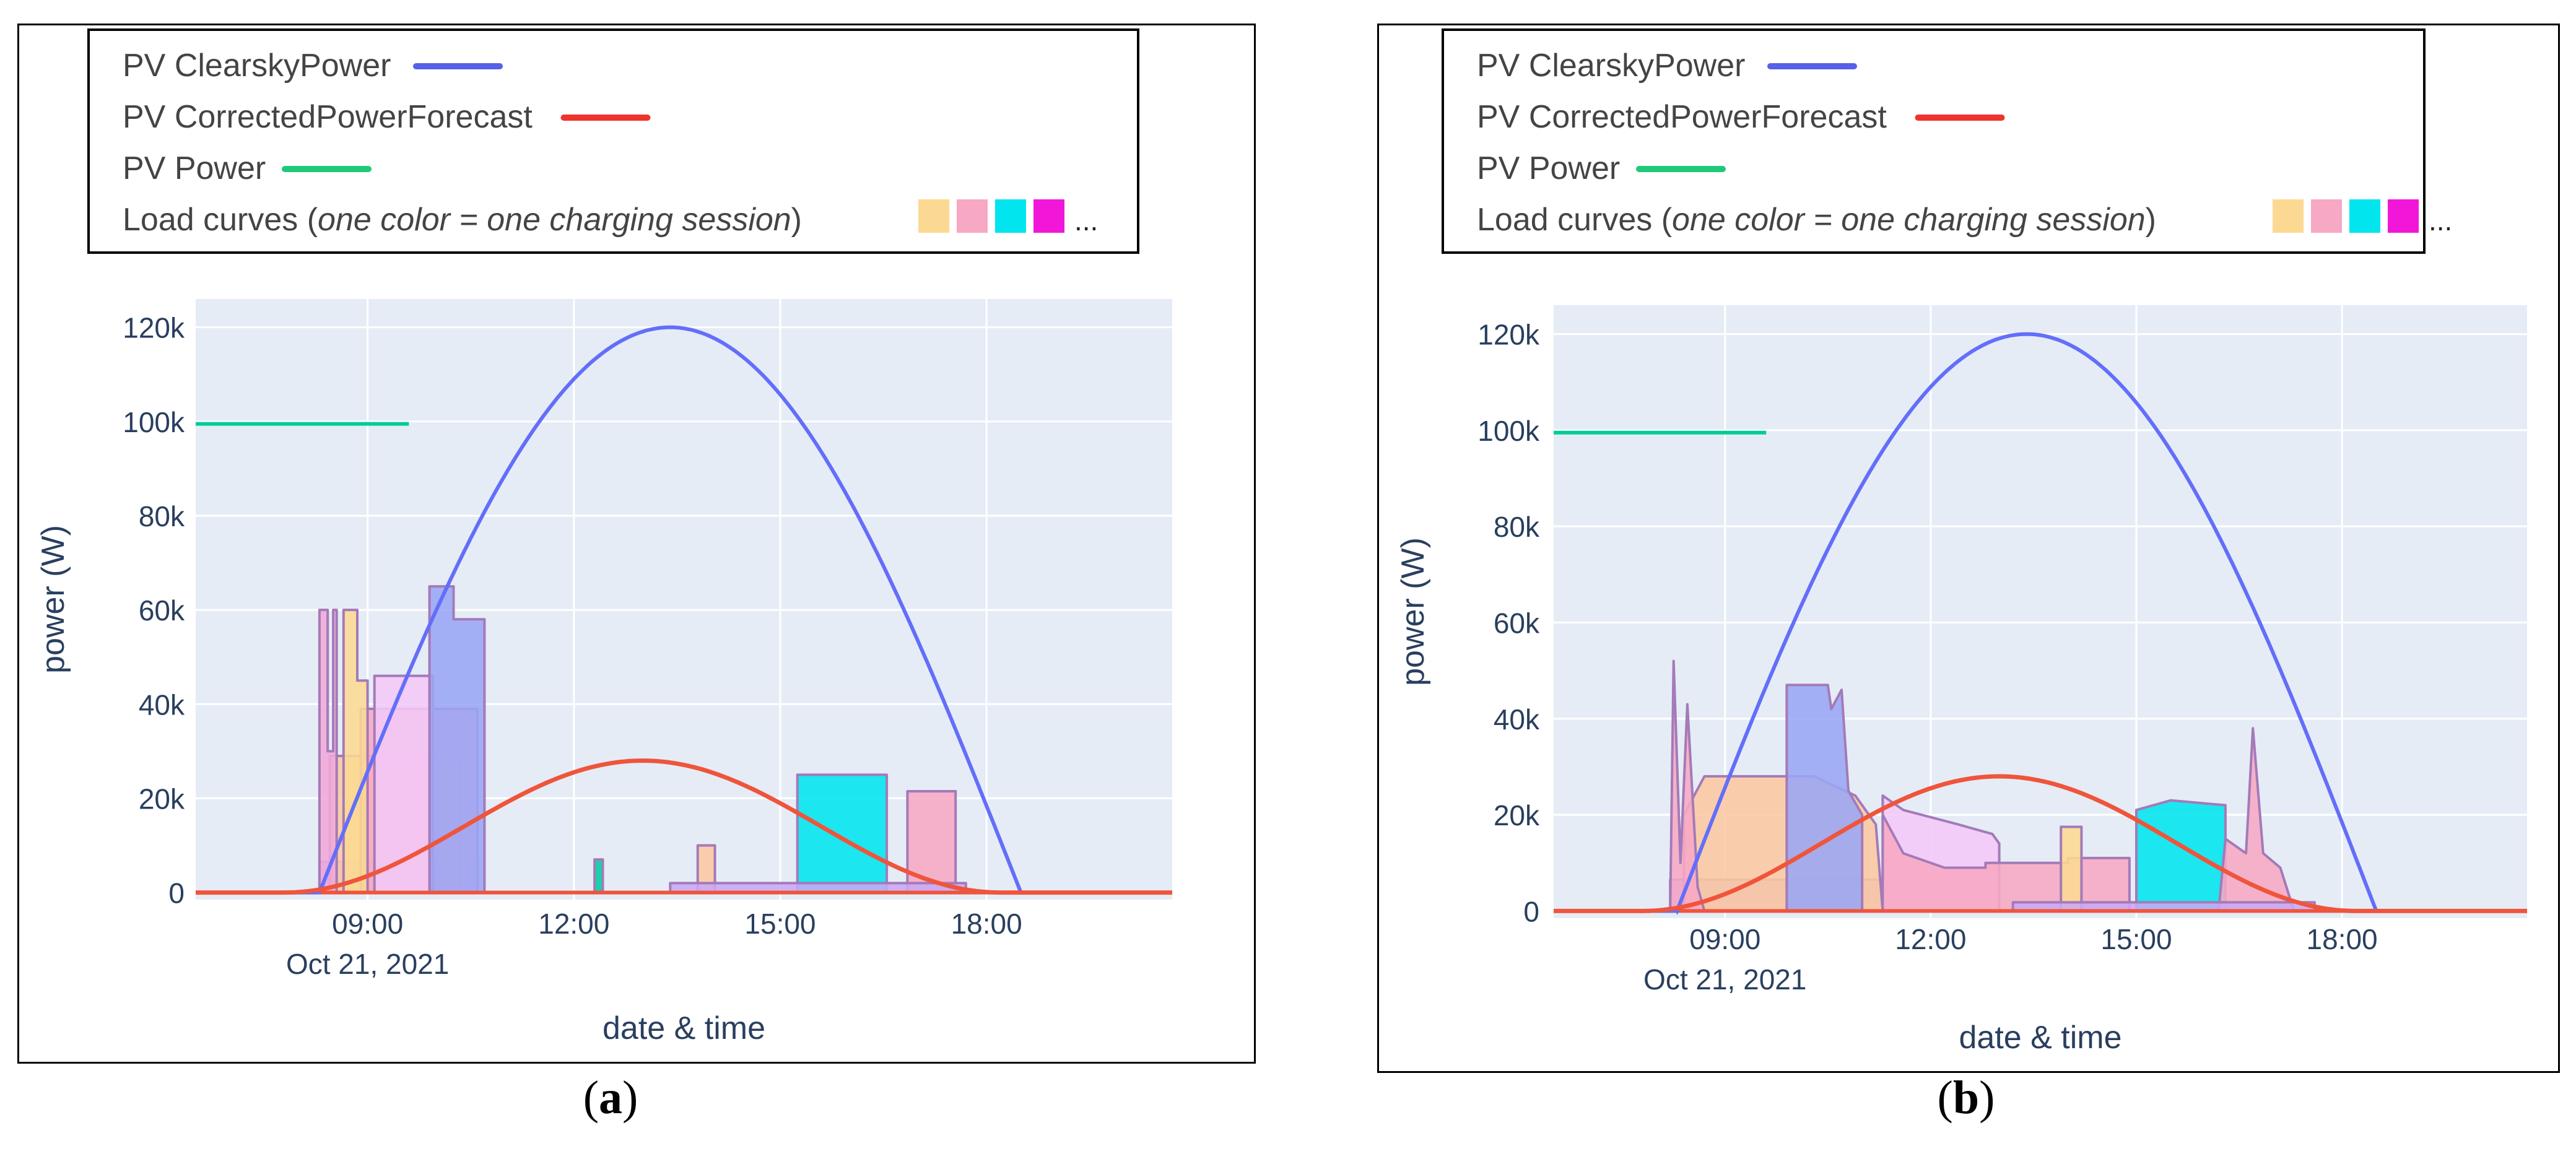 This screenshot has height=1159, width=2576. I want to click on caption-letter: b, so click(1966, 1098).